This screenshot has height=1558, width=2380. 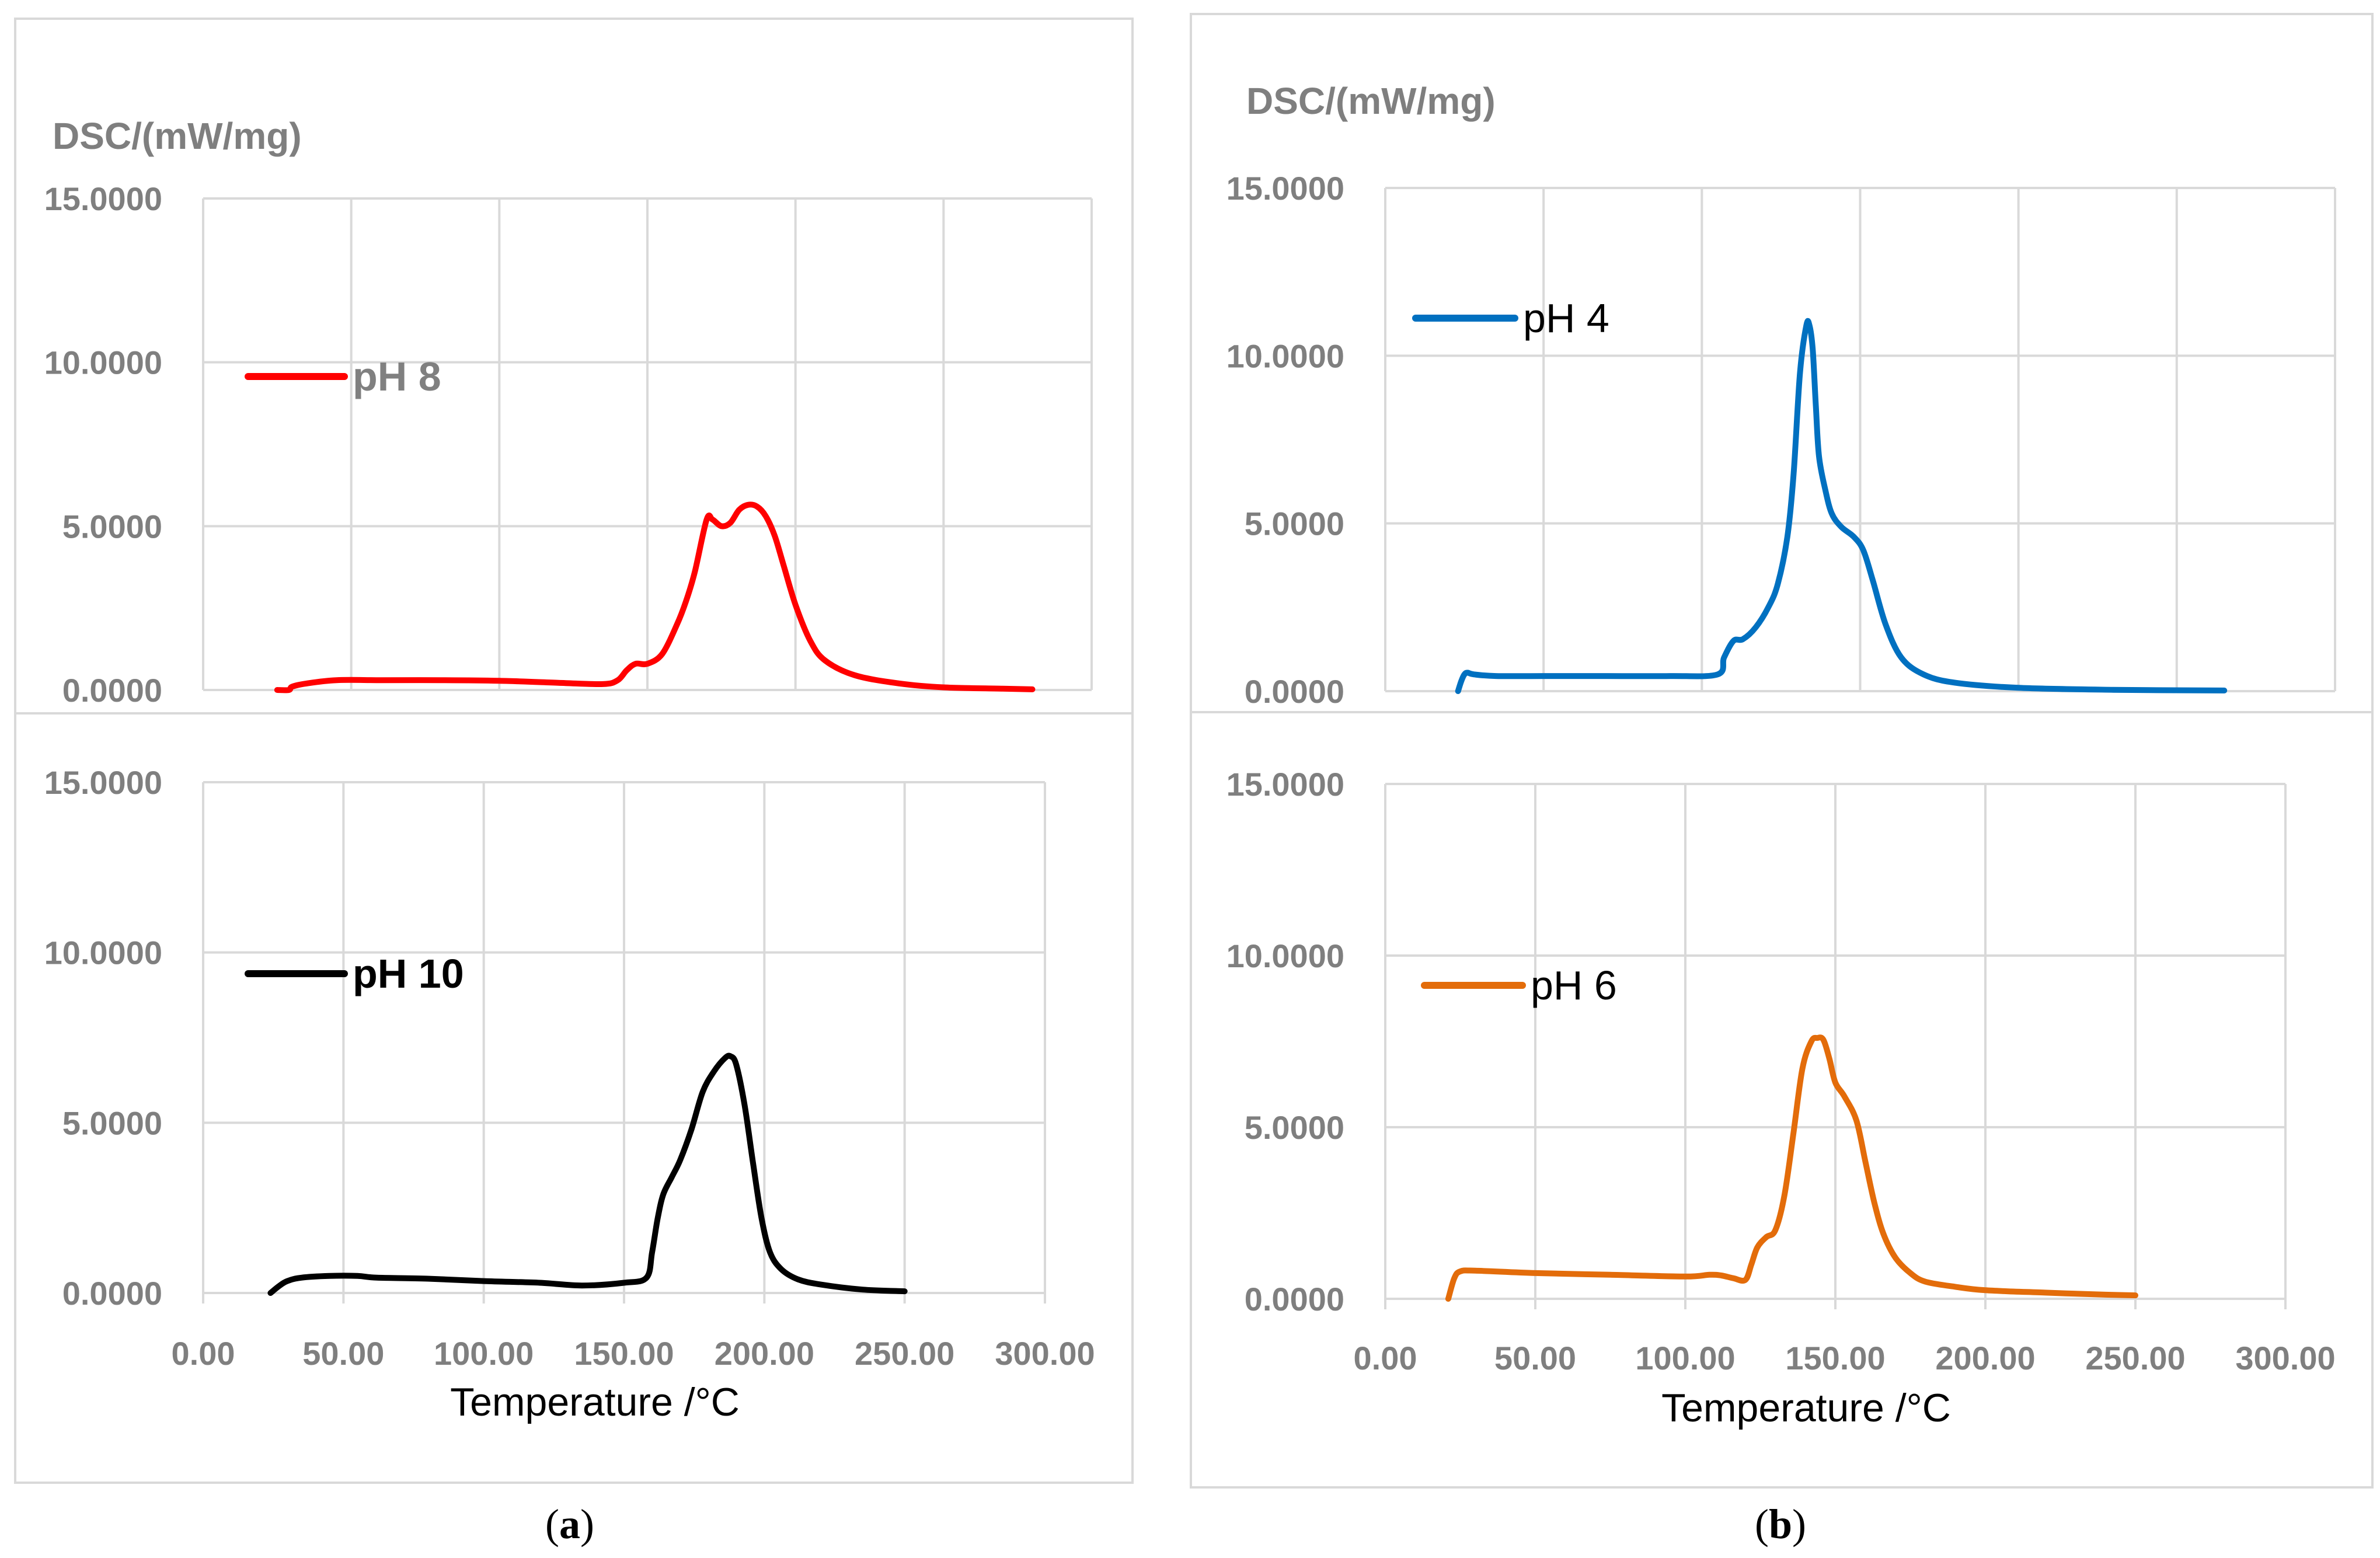 I want to click on legend-label-ph8: pH 8, so click(x=397, y=376).